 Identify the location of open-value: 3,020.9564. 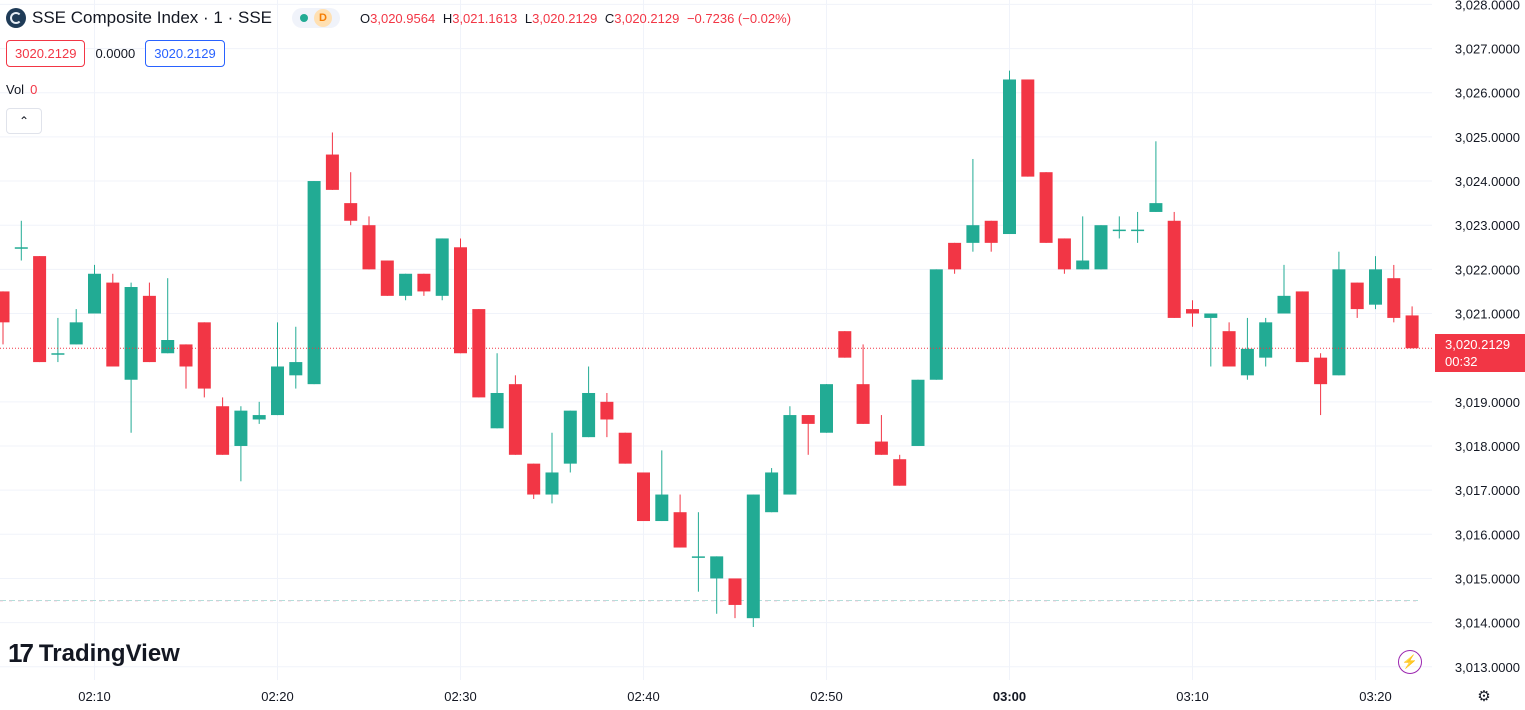
(403, 18).